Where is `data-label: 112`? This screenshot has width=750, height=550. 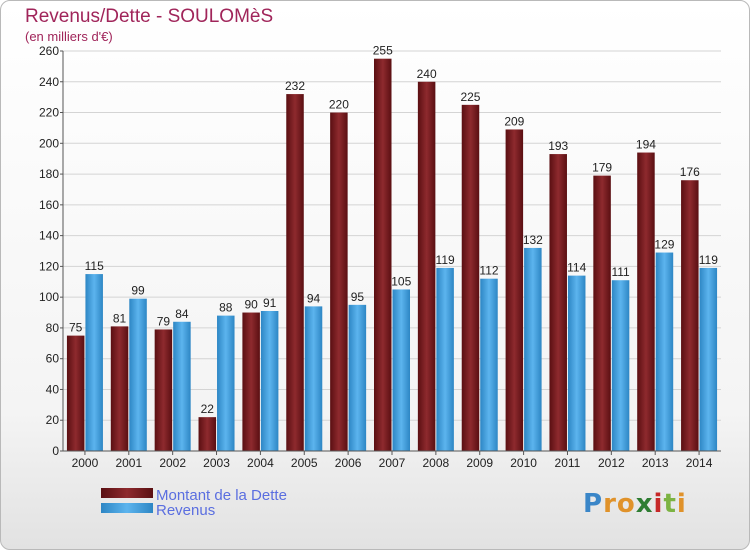 data-label: 112 is located at coordinates (488, 271).